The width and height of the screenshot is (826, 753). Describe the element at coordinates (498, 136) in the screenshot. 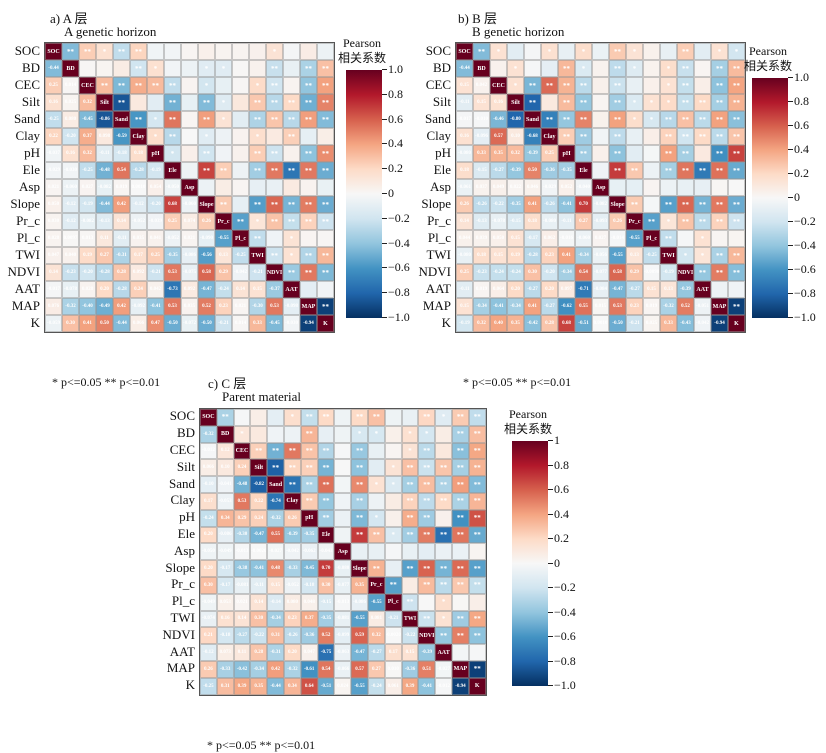

I see `heatmap-cell-value: 0.57` at that location.